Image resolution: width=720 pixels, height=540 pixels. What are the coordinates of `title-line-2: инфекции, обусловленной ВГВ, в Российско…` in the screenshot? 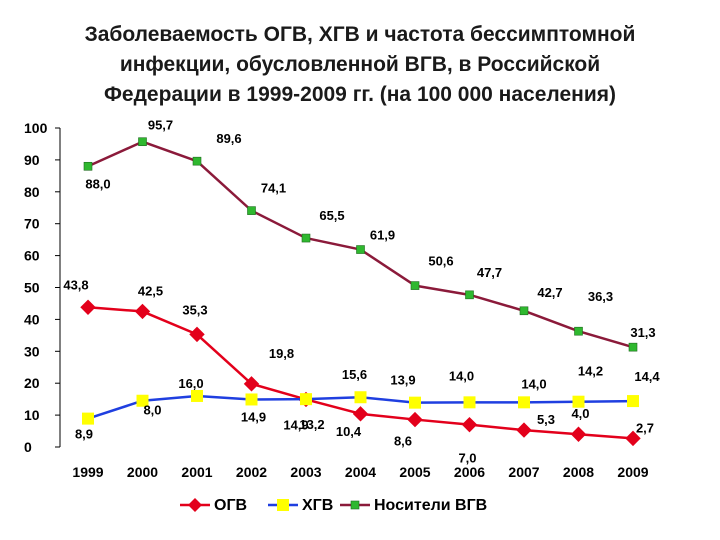 It's located at (360, 64).